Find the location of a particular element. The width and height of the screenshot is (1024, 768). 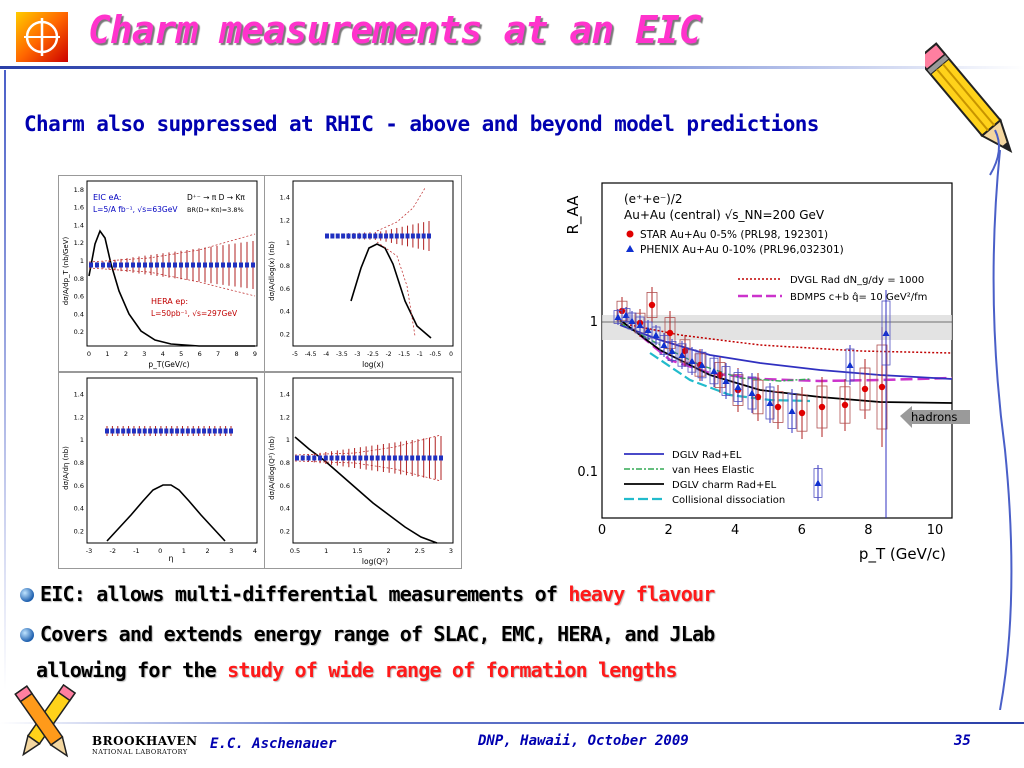

x-tick-label: 6 is located at coordinates (200, 354).